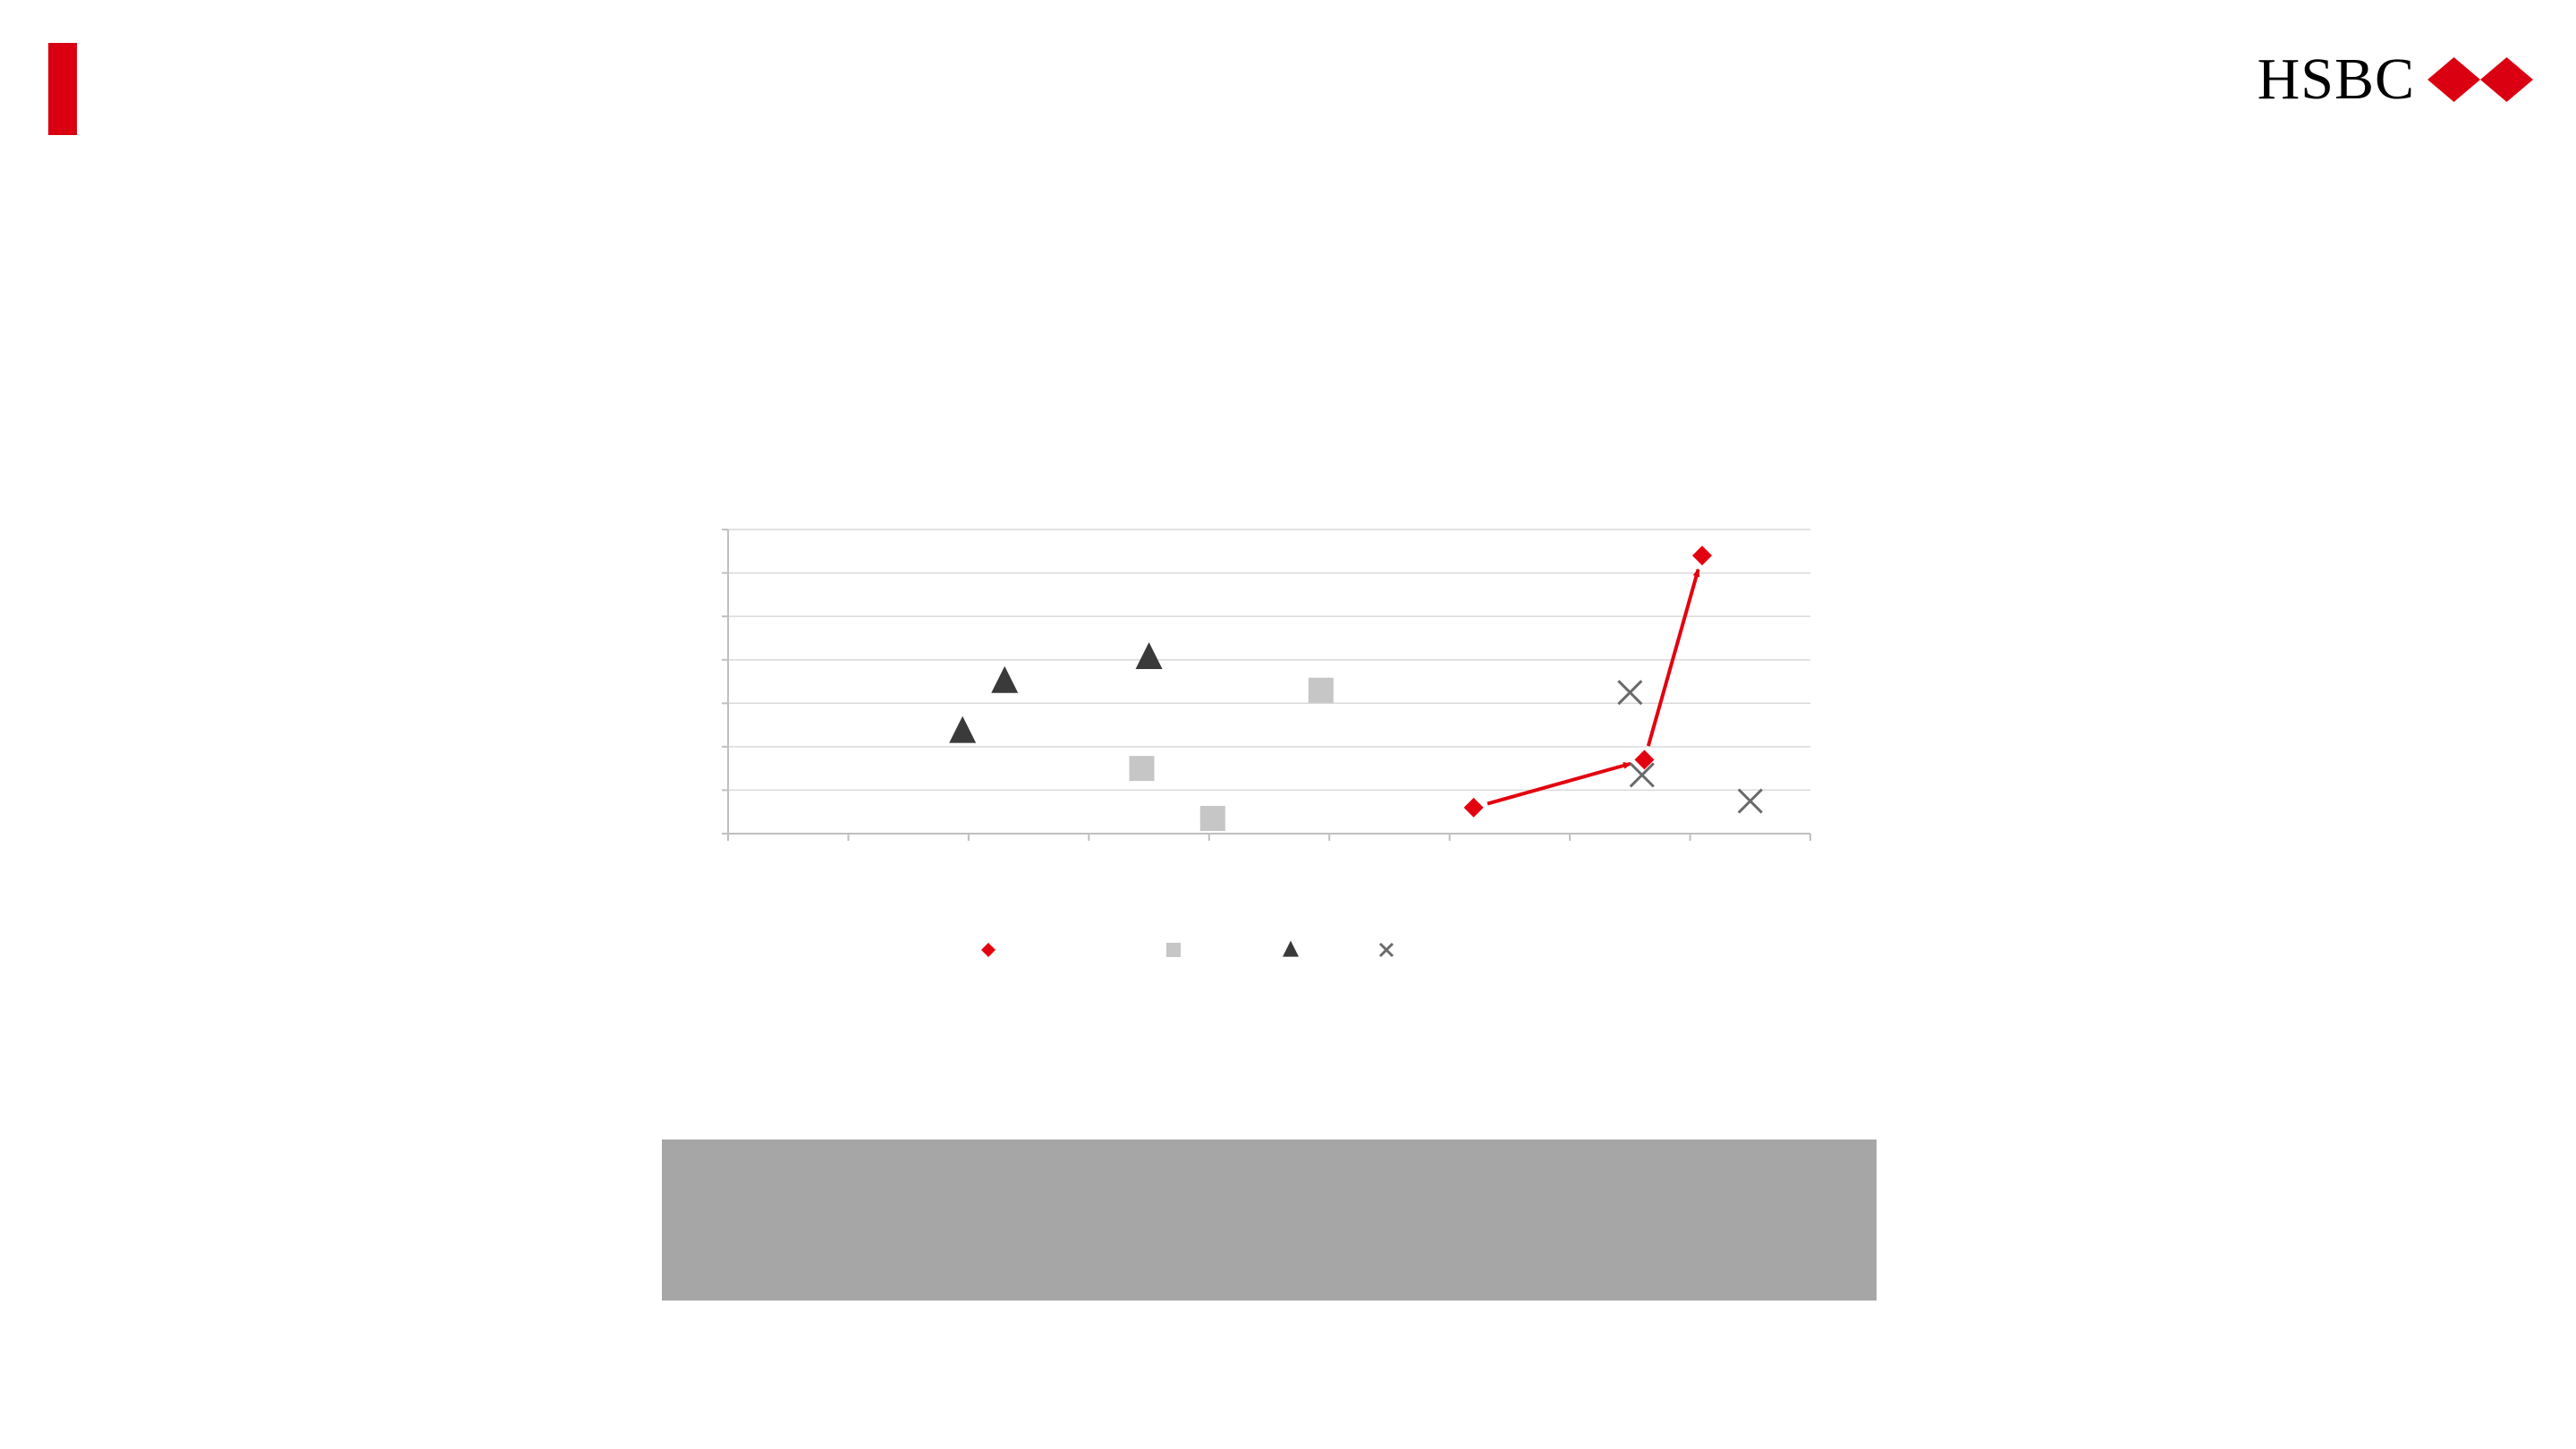  I want to click on note-box, so click(1269, 1220).